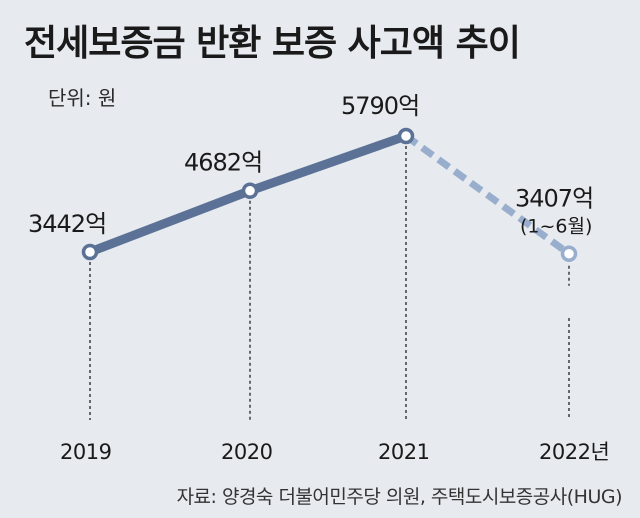 Image resolution: width=640 pixels, height=518 pixels. I want to click on x-tick-label-1: 2020, so click(246, 452).